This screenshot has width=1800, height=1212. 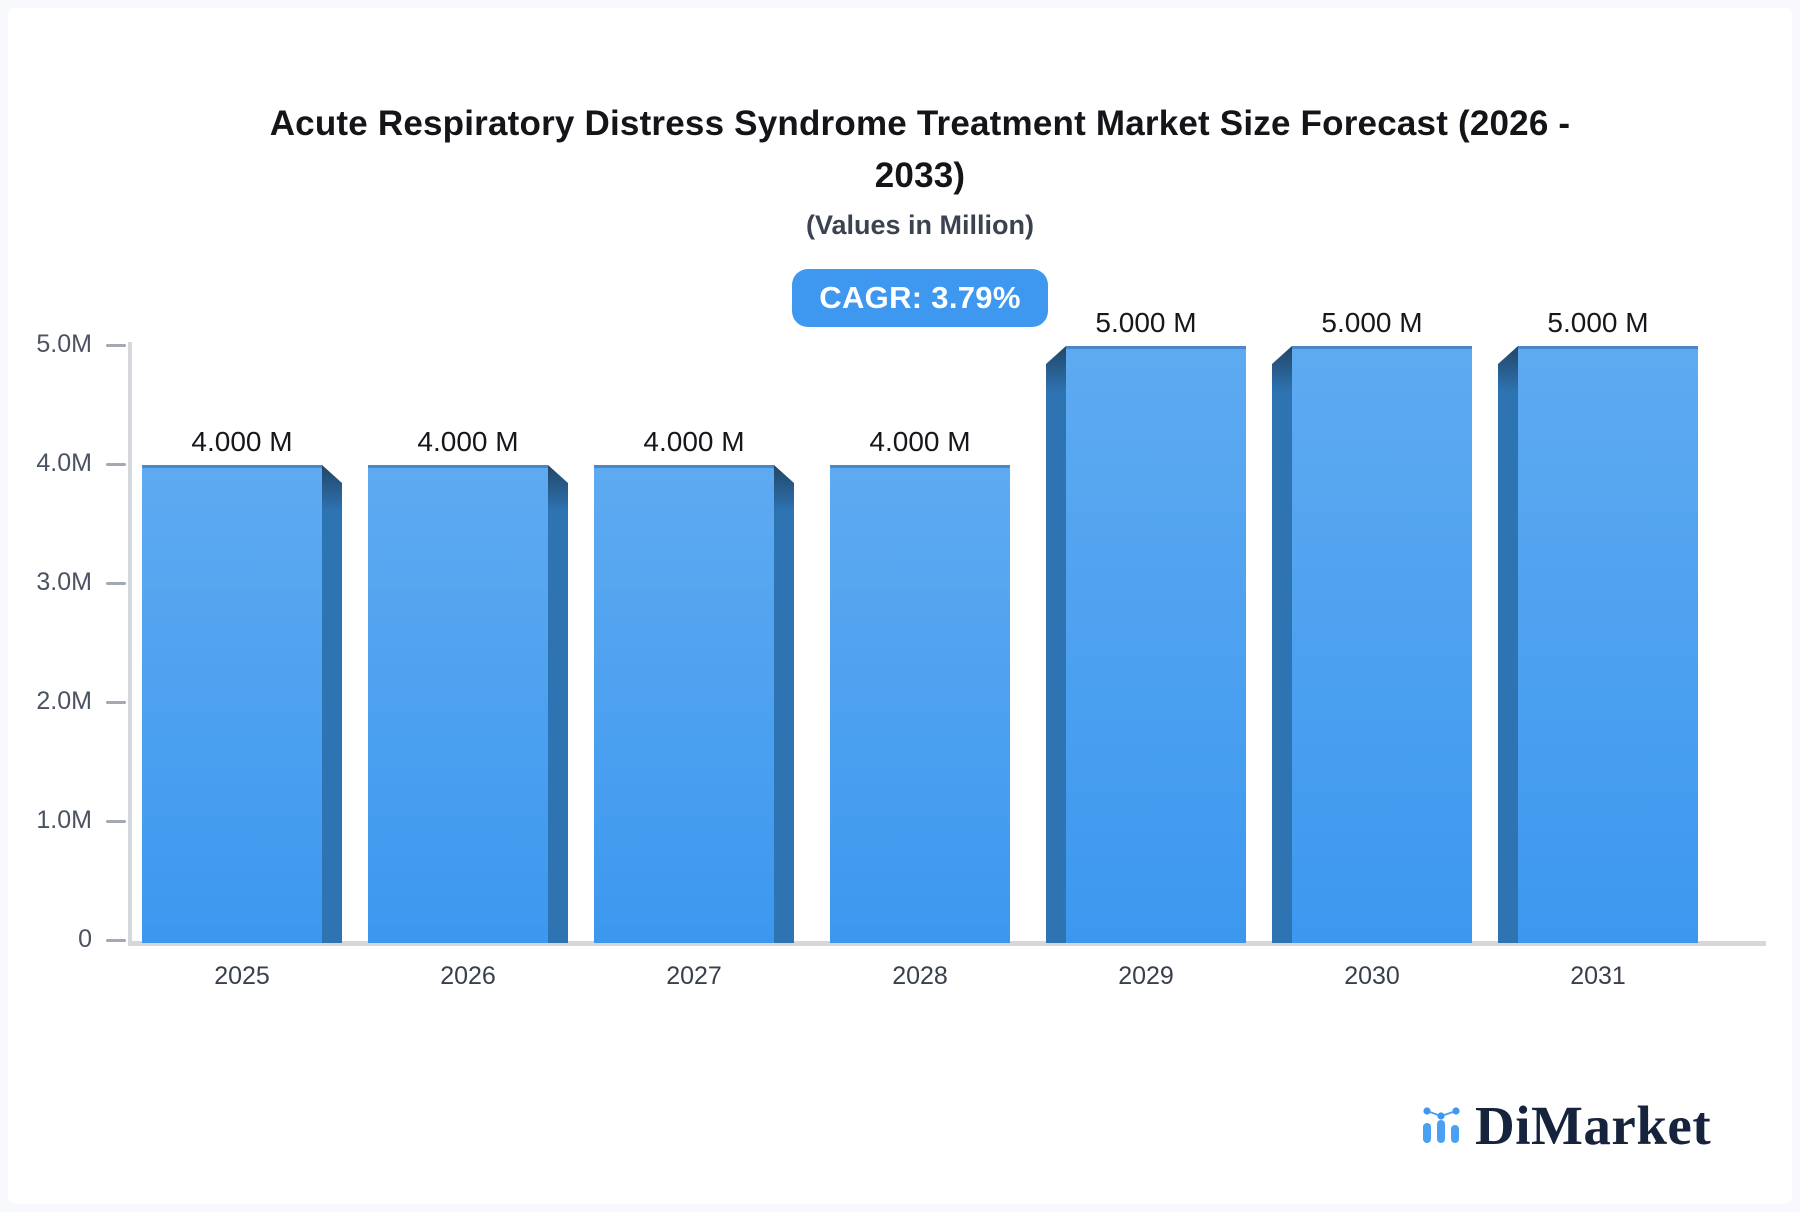 I want to click on dimarket-logo: DiMarket, so click(x=1567, y=1125).